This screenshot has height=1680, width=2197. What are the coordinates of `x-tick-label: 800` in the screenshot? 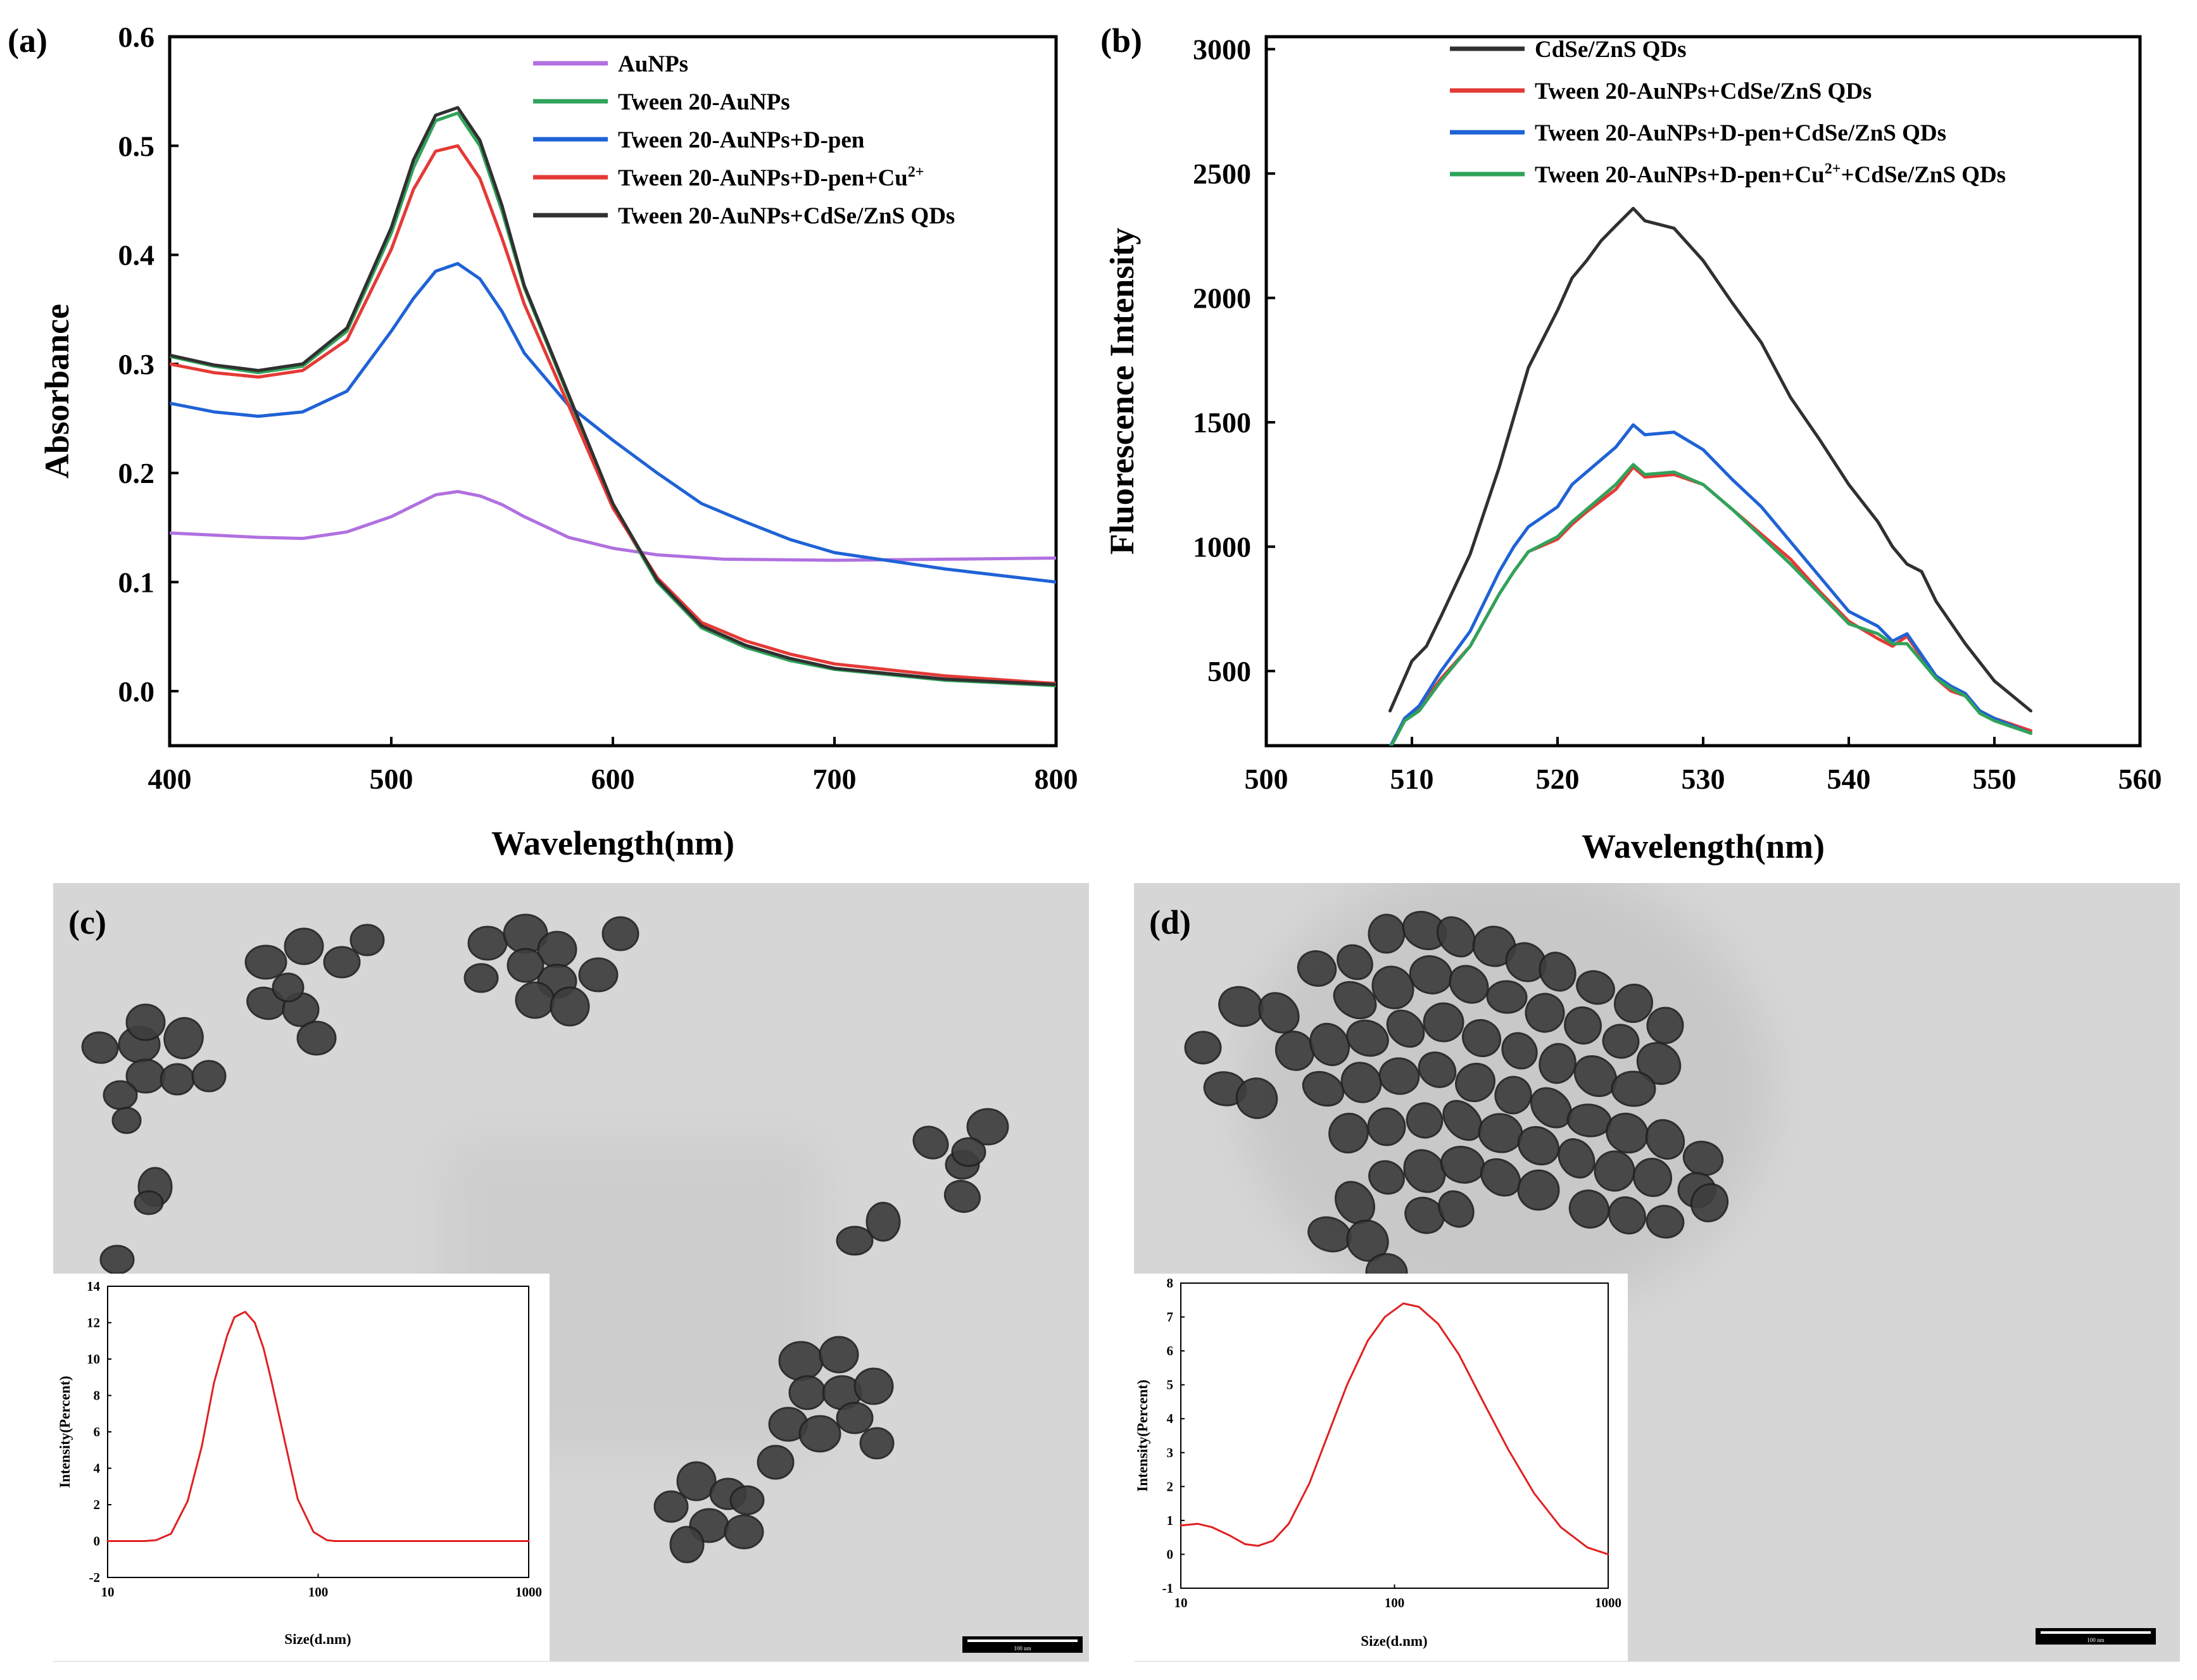 It's located at (1056, 779).